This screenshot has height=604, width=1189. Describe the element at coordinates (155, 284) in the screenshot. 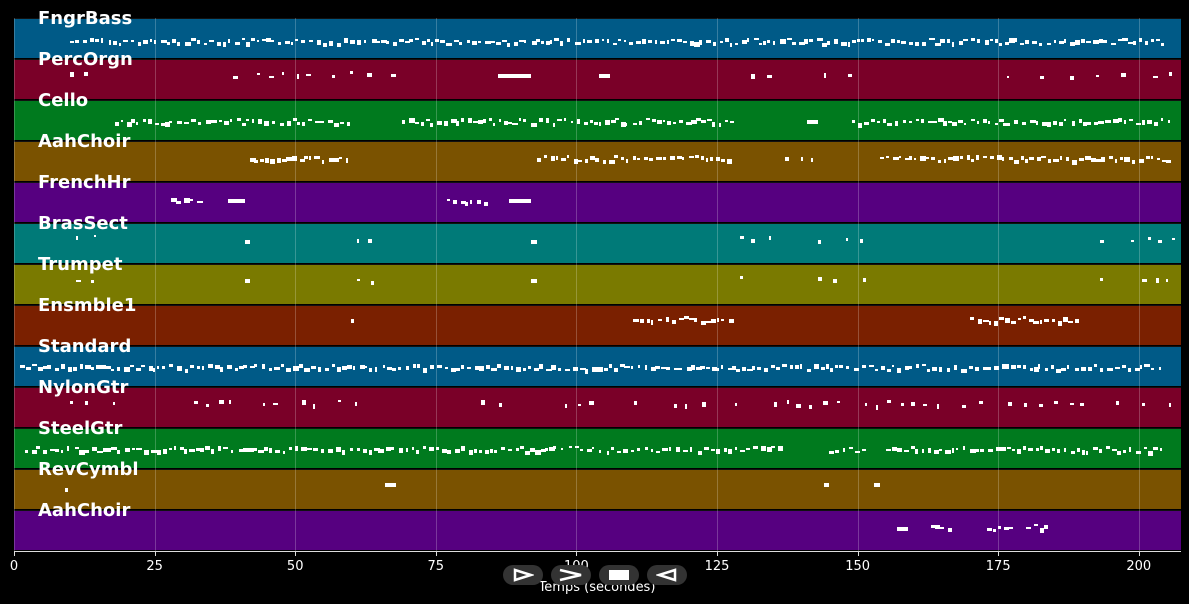

I see `gridline` at that location.